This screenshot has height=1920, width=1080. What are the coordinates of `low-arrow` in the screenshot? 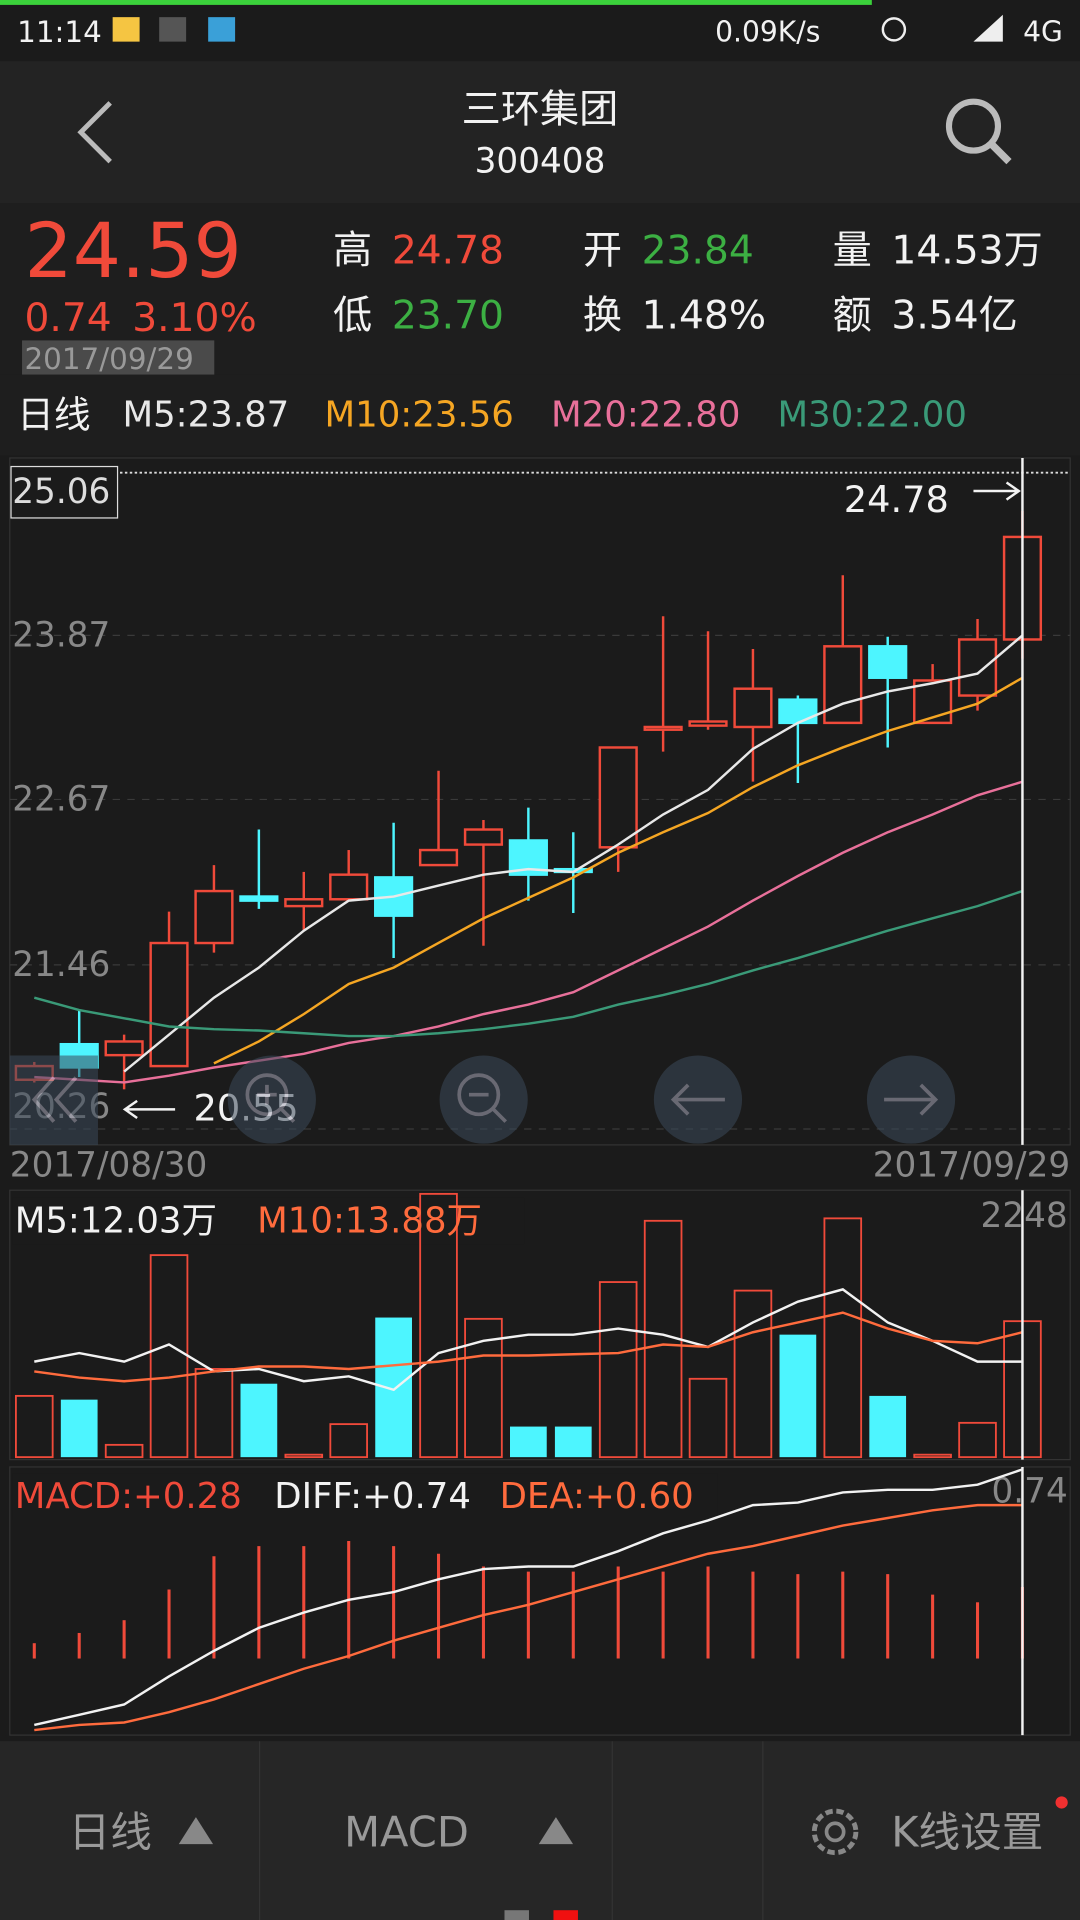 It's located at (149, 1109).